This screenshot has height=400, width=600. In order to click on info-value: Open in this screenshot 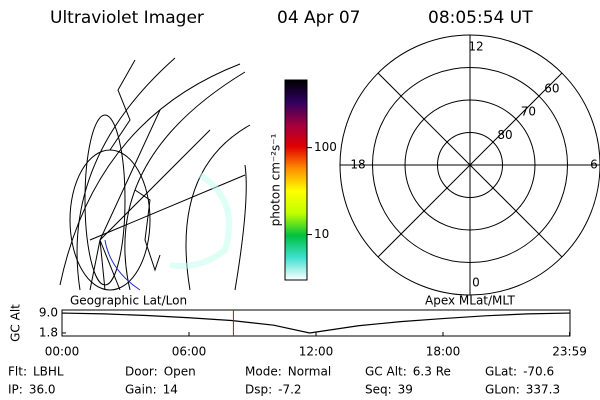, I will do `click(180, 372)`.